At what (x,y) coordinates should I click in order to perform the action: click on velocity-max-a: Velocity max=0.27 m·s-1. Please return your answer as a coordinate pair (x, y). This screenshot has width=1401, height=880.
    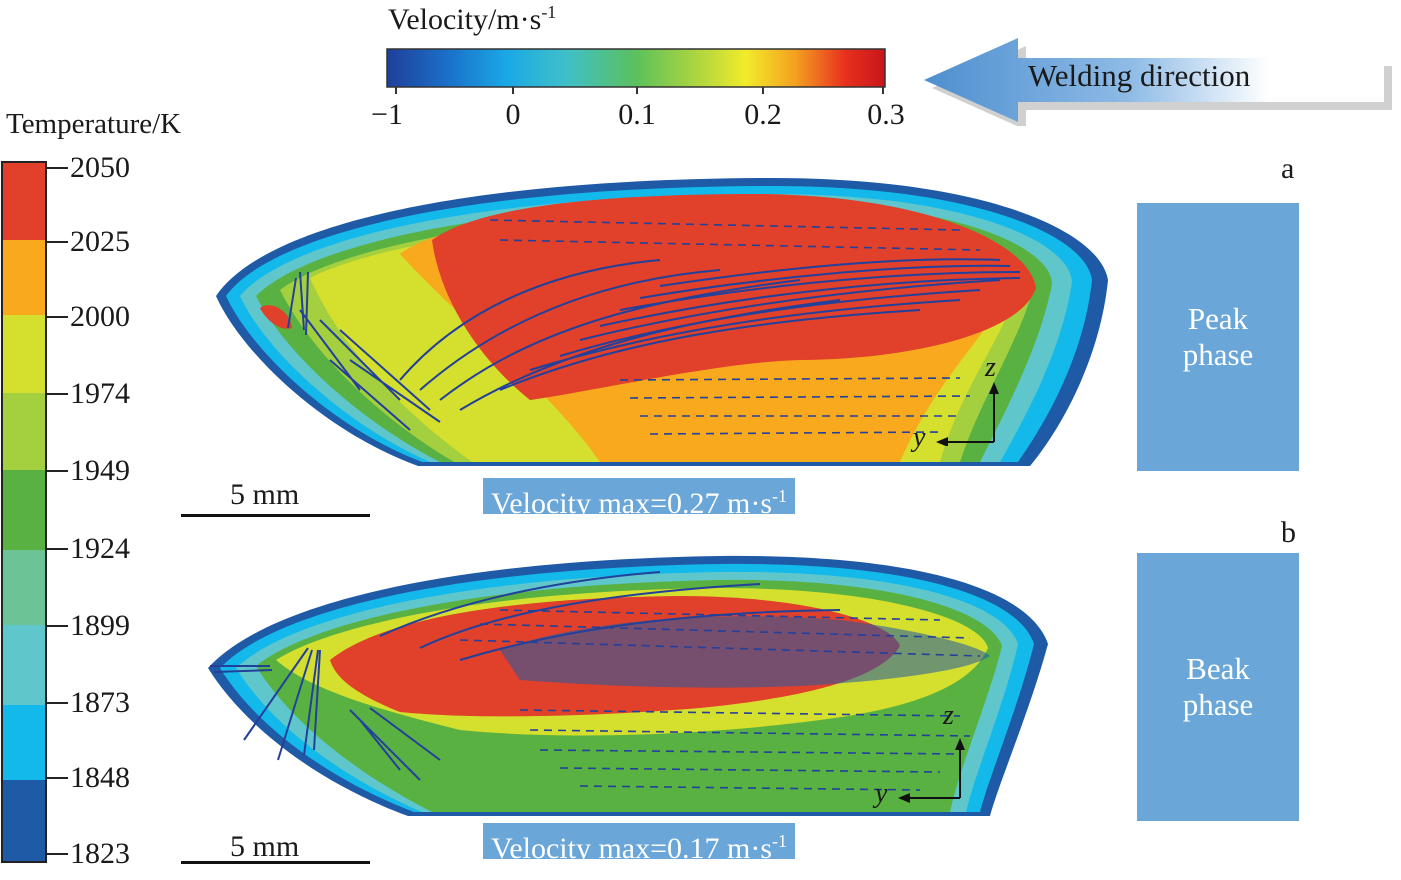
    Looking at the image, I should click on (639, 499).